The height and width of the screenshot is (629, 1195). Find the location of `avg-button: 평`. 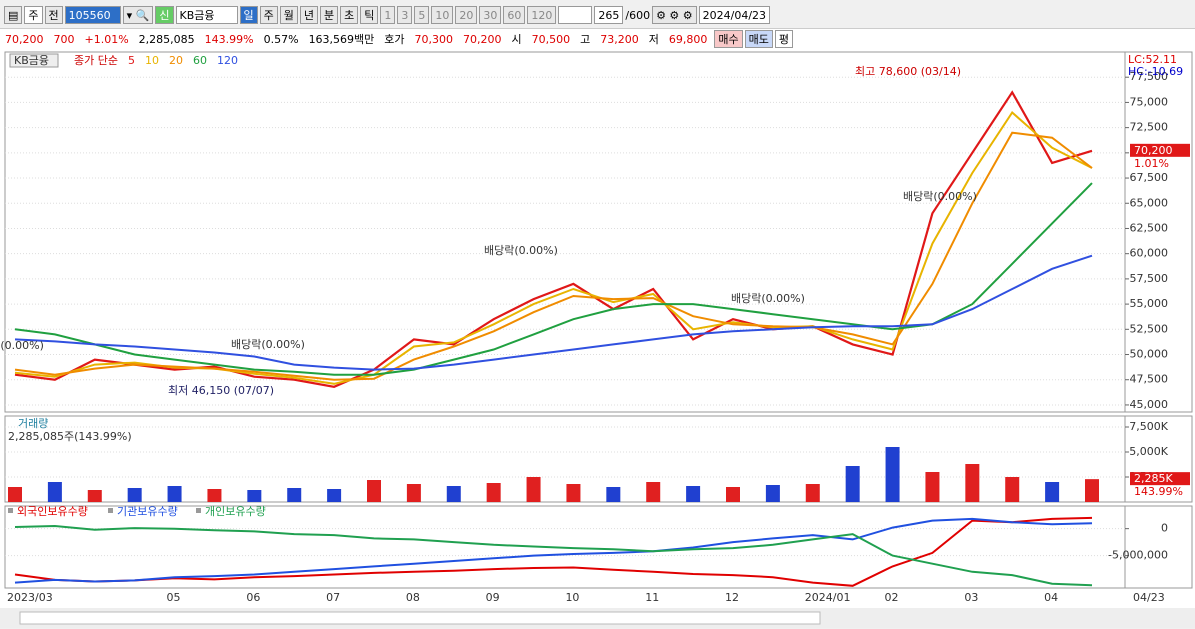

avg-button: 평 is located at coordinates (784, 39).